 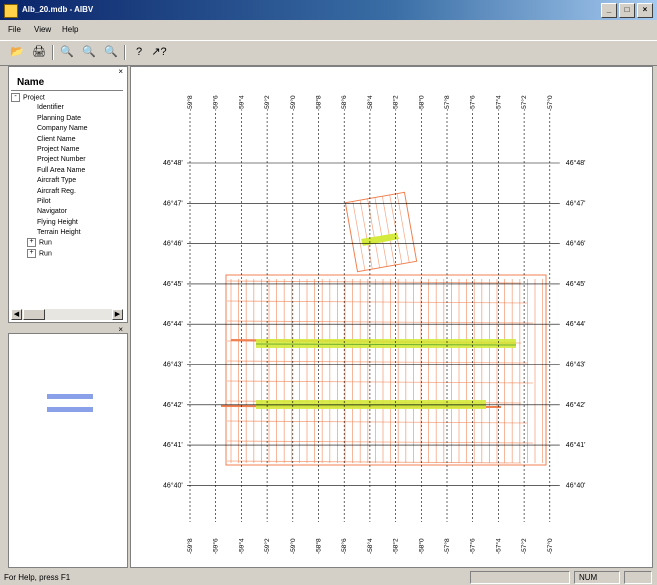 What do you see at coordinates (11, 11) in the screenshot?
I see `app-icon` at bounding box center [11, 11].